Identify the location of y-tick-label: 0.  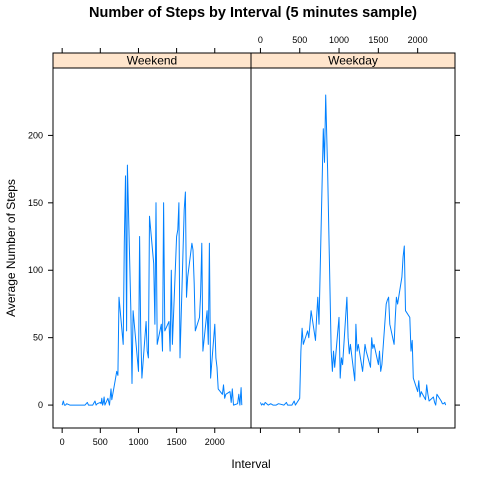
(40, 405).